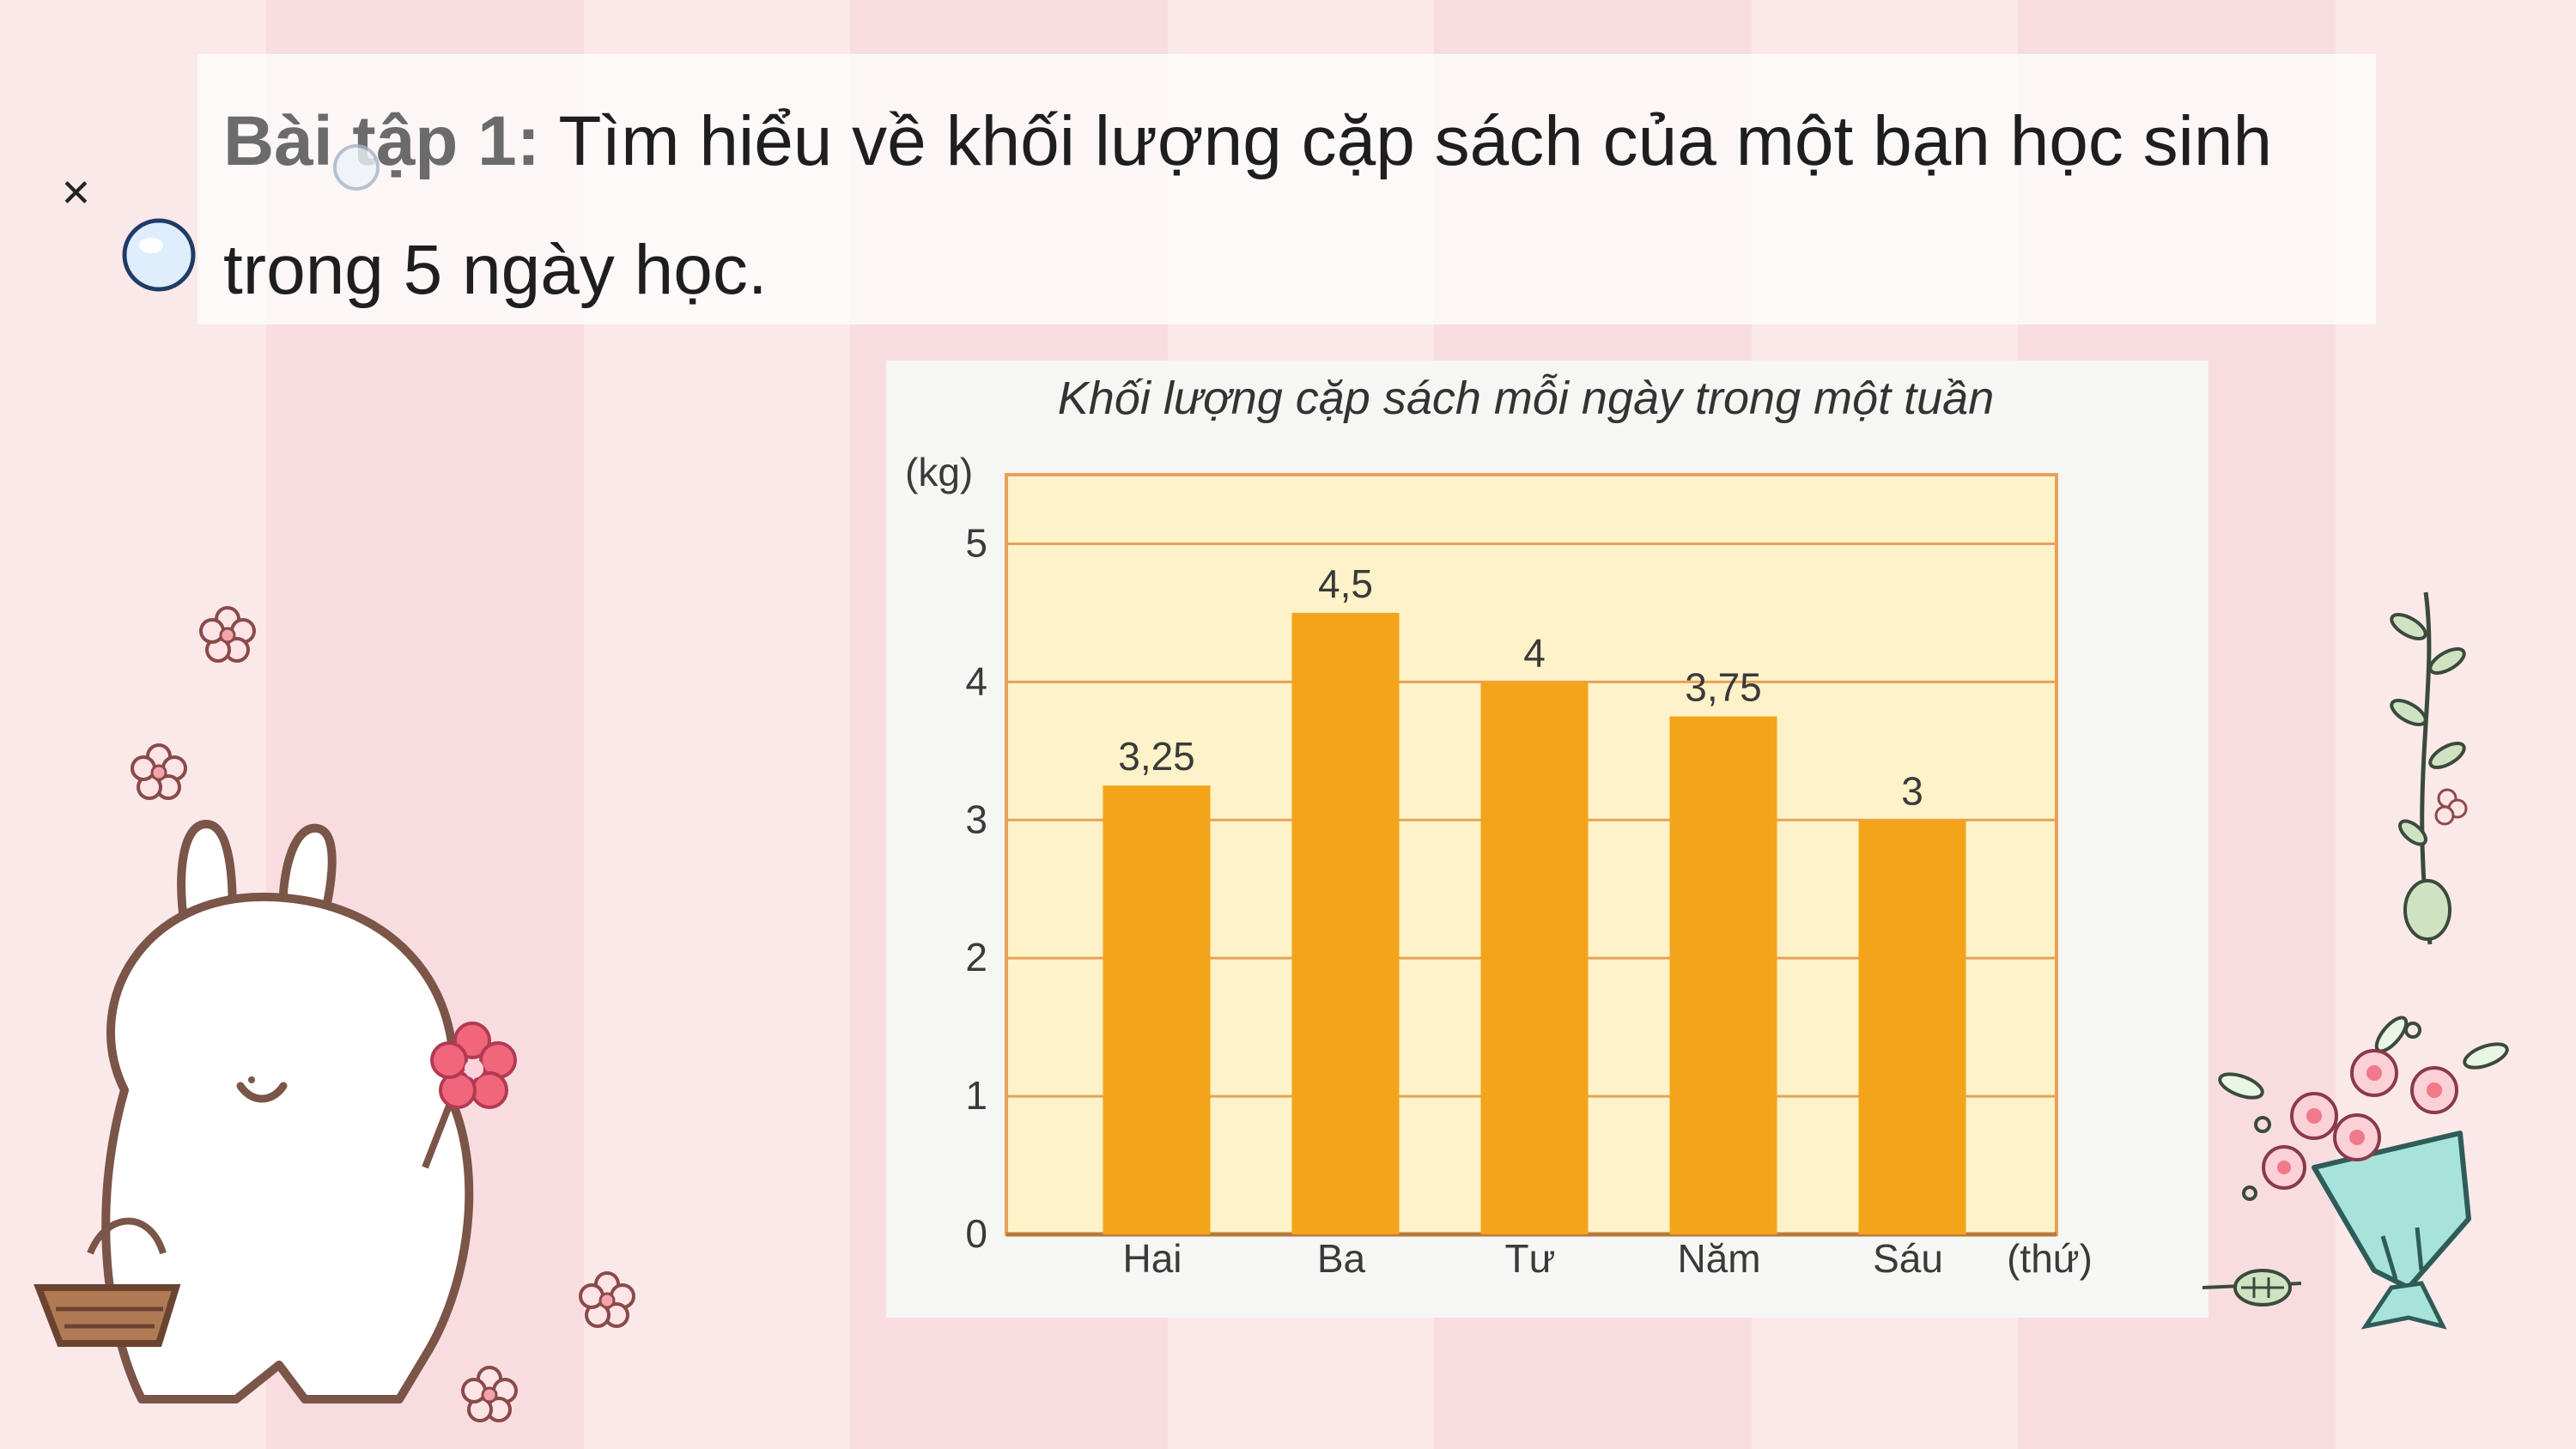  Describe the element at coordinates (976, 819) in the screenshot. I see `y-tick-label: 3` at that location.